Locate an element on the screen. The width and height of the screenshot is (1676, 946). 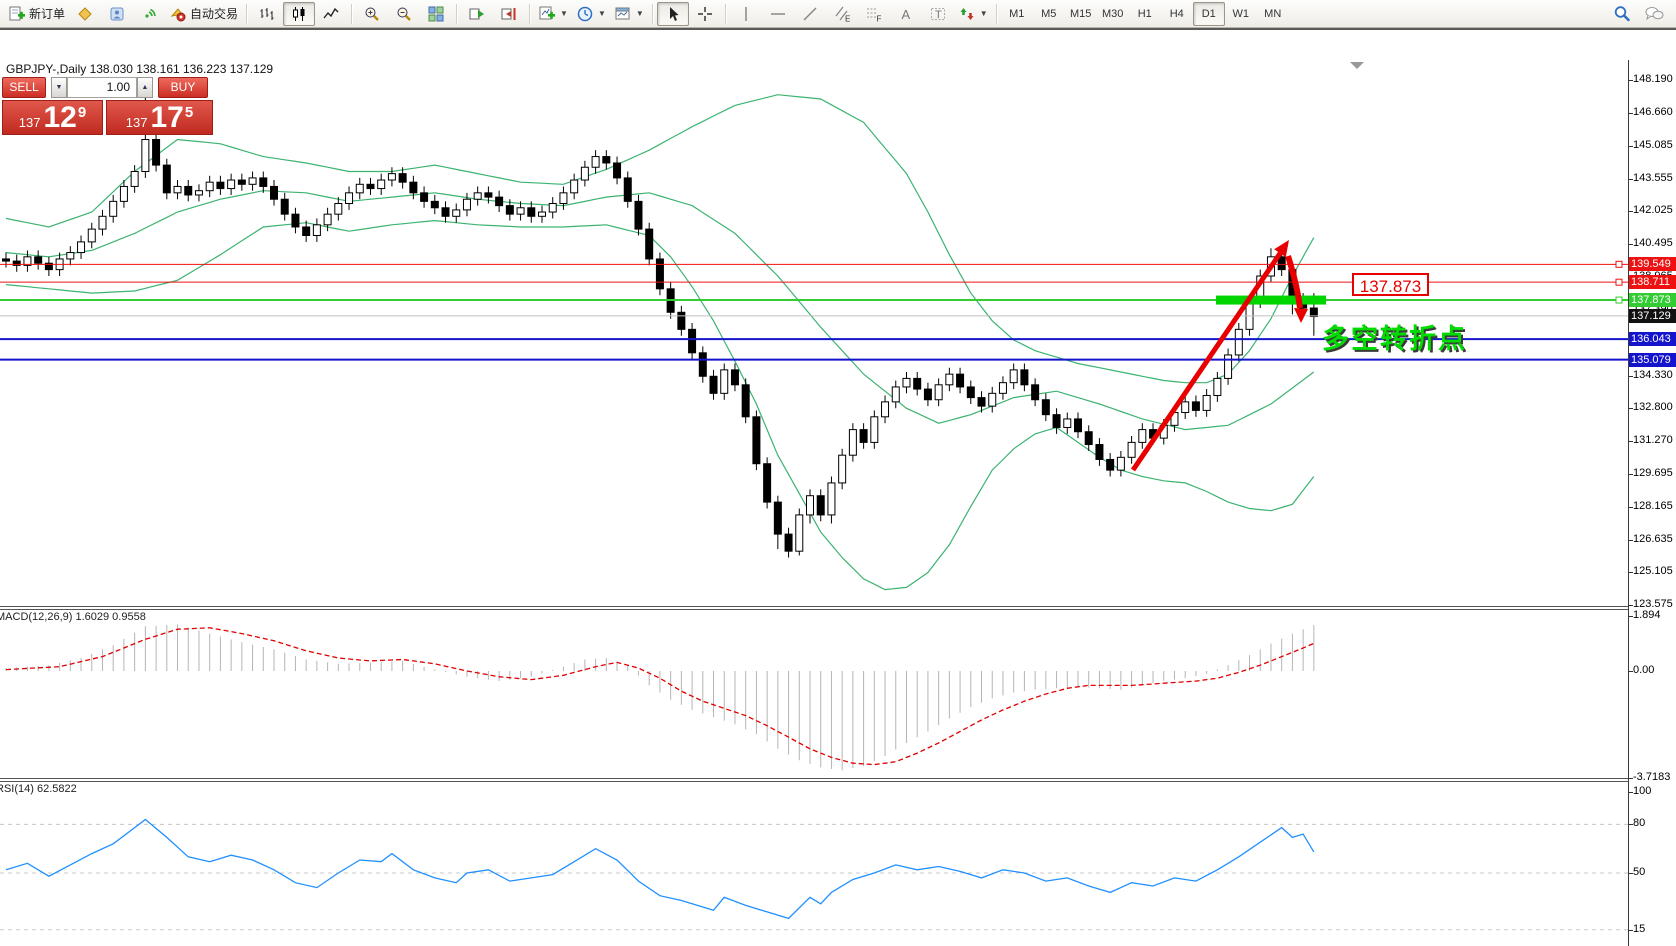
timeframe-M15: M15 is located at coordinates (1081, 14).